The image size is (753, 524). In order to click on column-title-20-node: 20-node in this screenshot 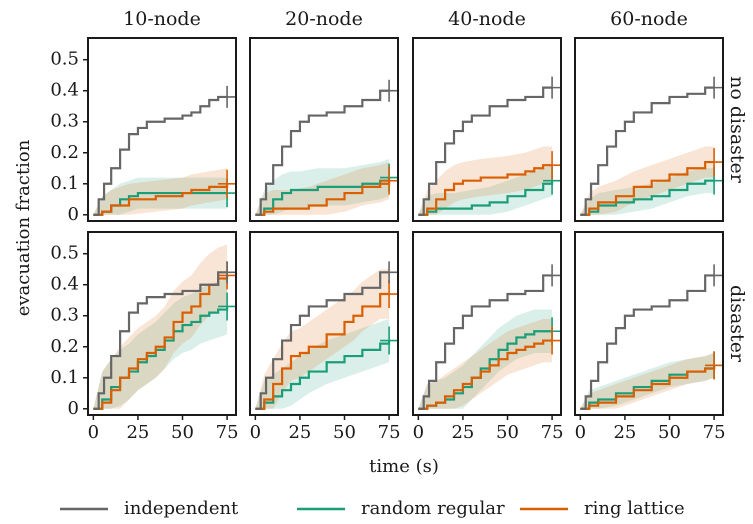, I will do `click(324, 19)`.